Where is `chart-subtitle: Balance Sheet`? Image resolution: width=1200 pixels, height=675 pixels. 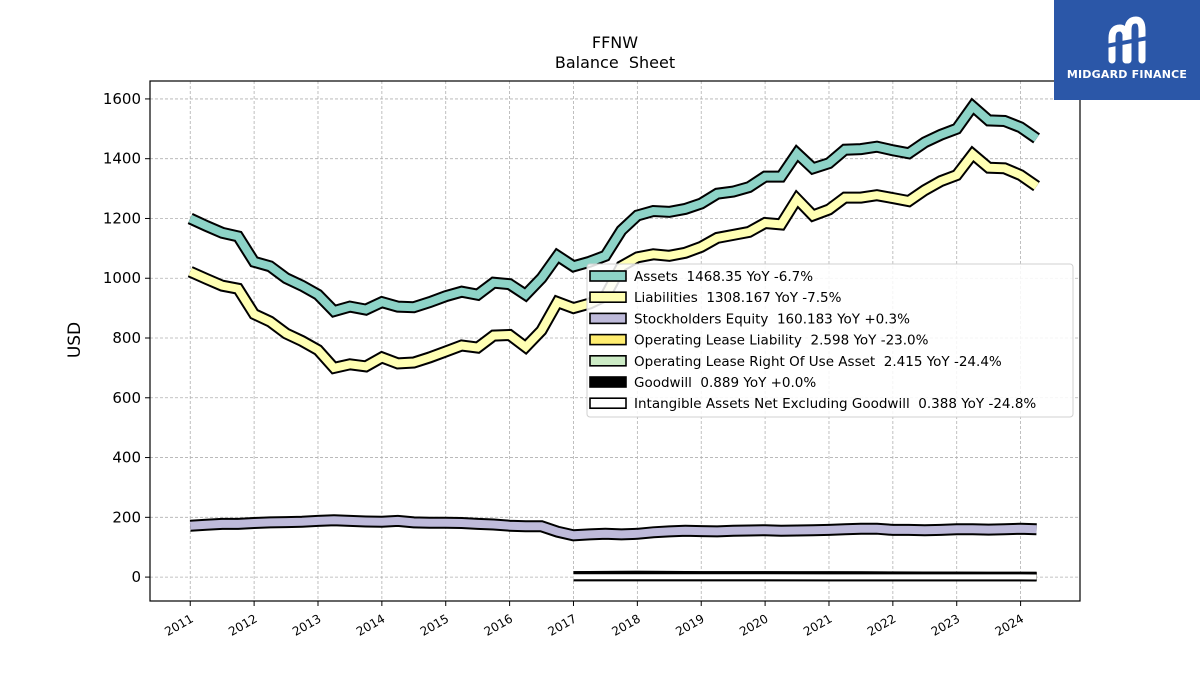
chart-subtitle: Balance Sheet is located at coordinates (615, 62).